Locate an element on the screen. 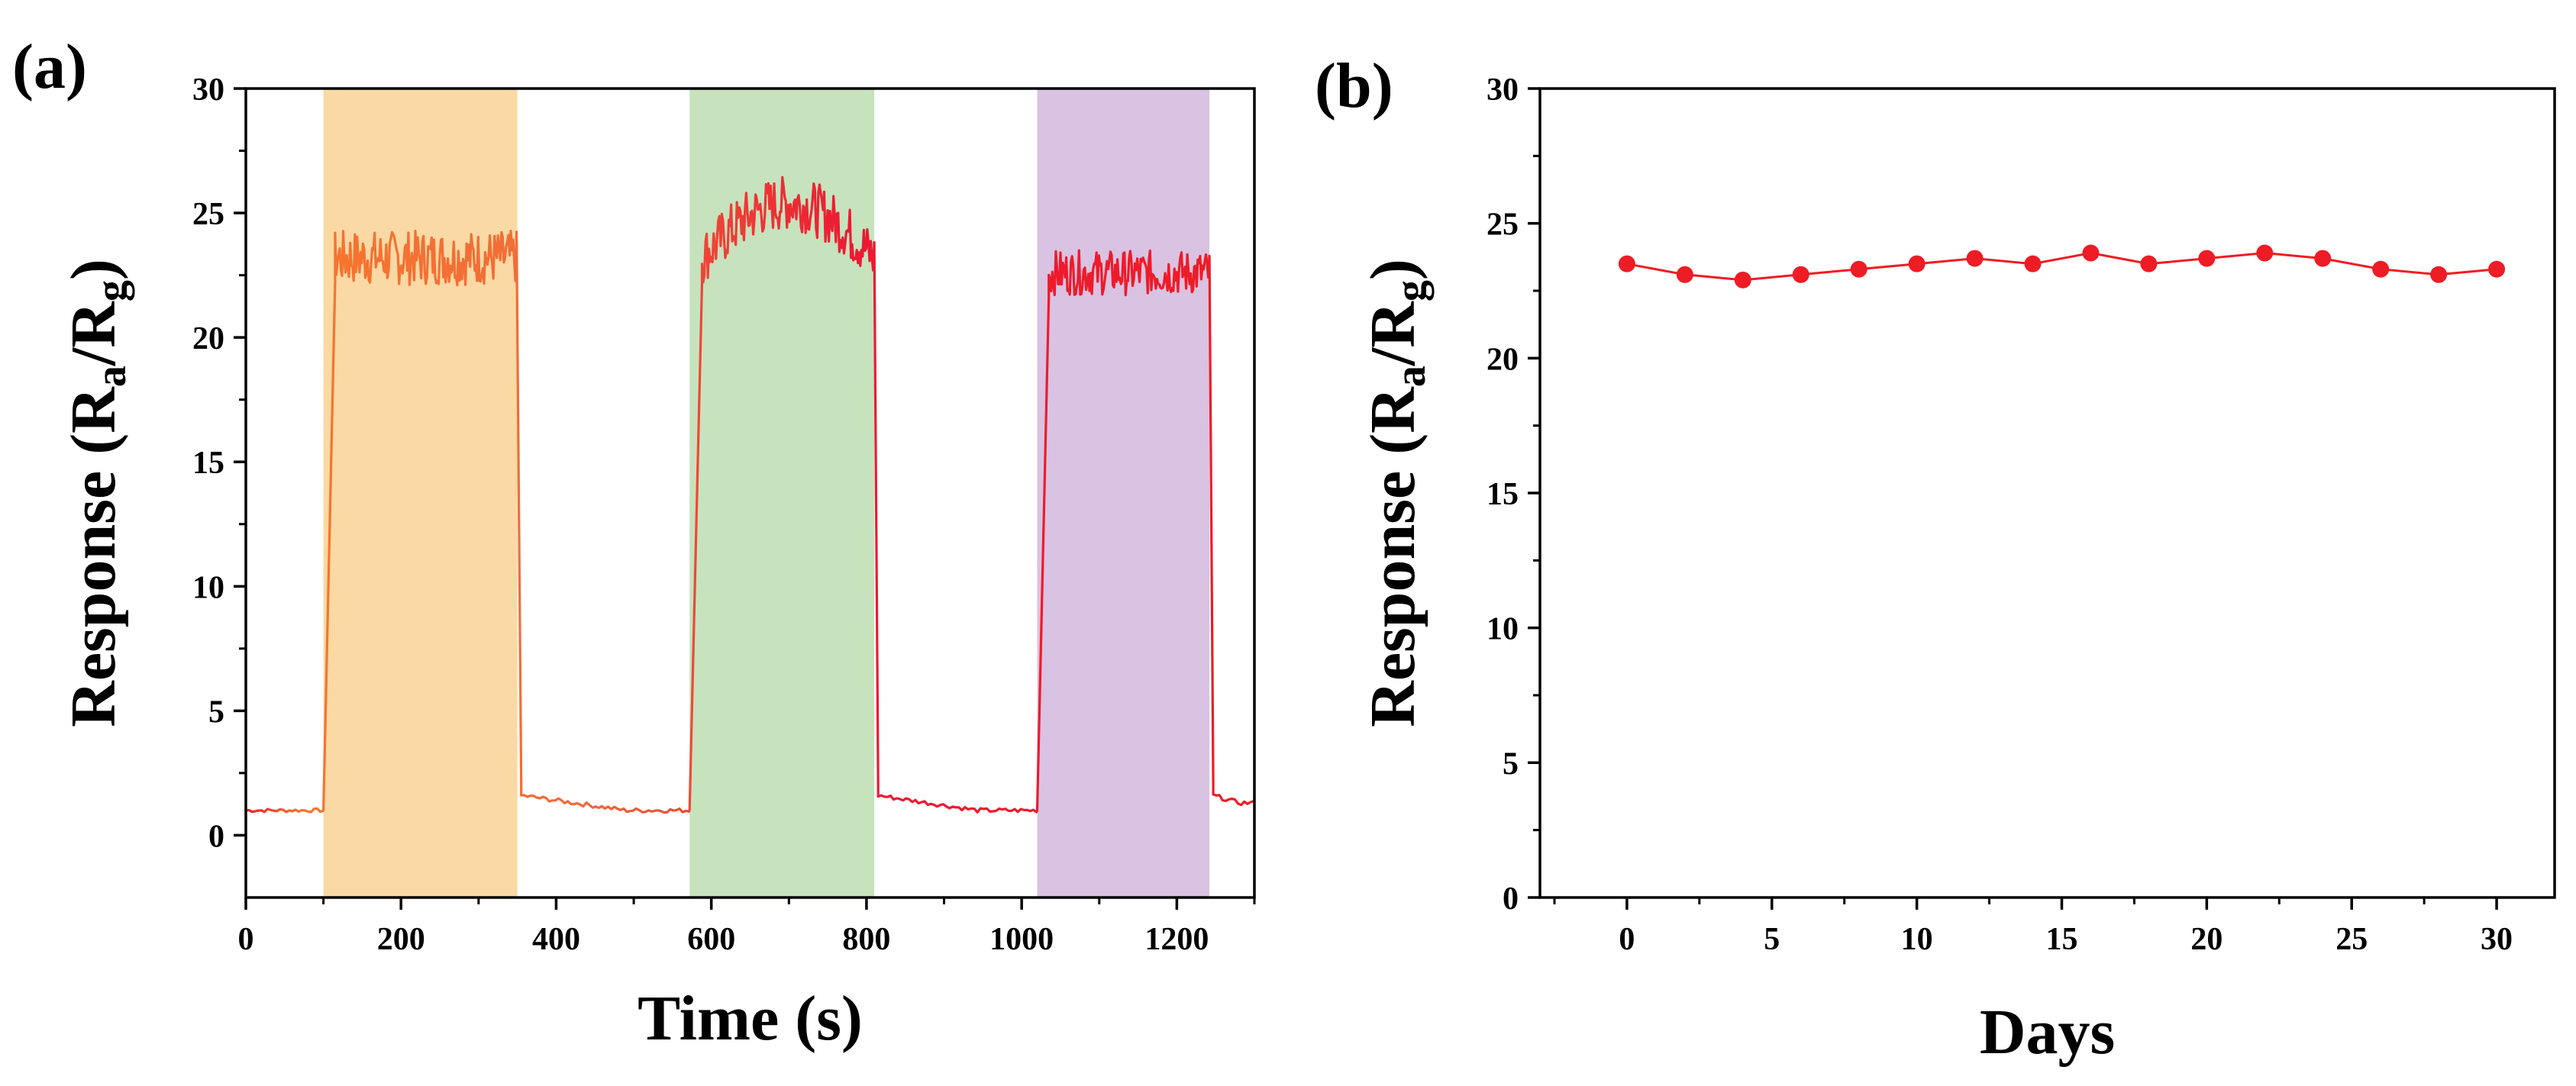  b-ylabel-close: ) is located at coordinates (1392, 269).